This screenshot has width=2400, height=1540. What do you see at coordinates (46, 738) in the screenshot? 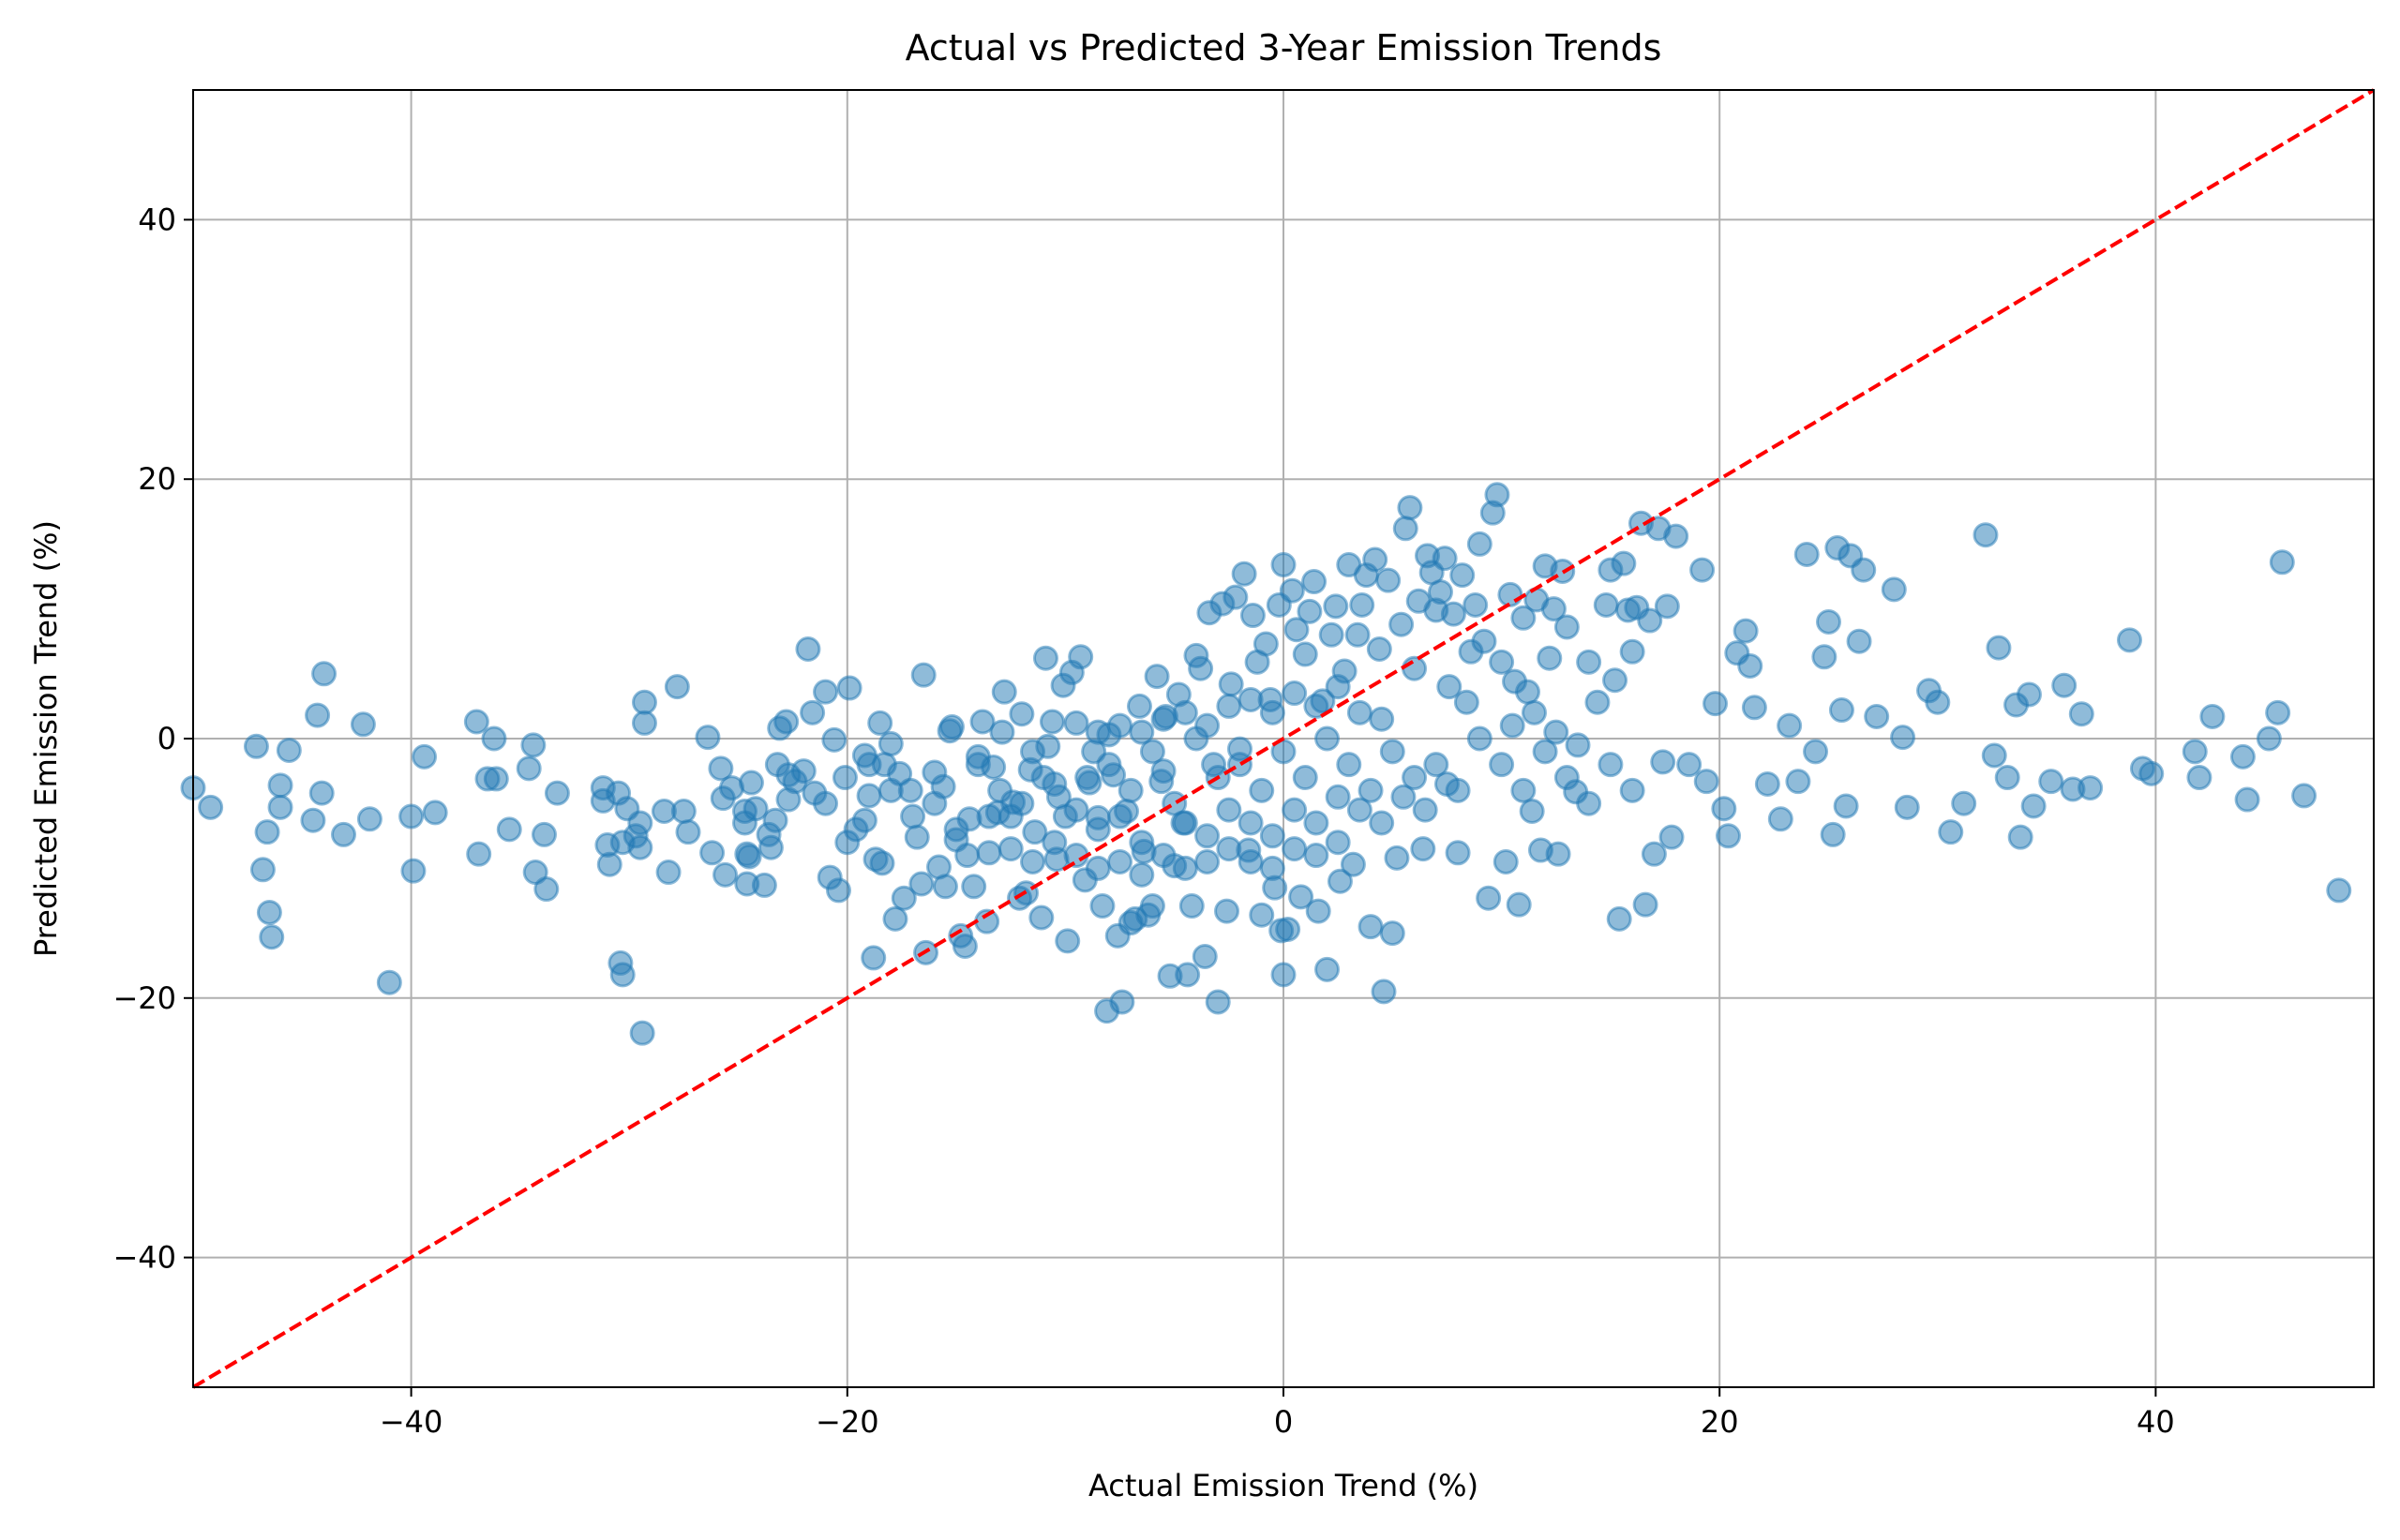
I see `y-axis-label: Predicted Emission Trend (%)` at bounding box center [46, 738].